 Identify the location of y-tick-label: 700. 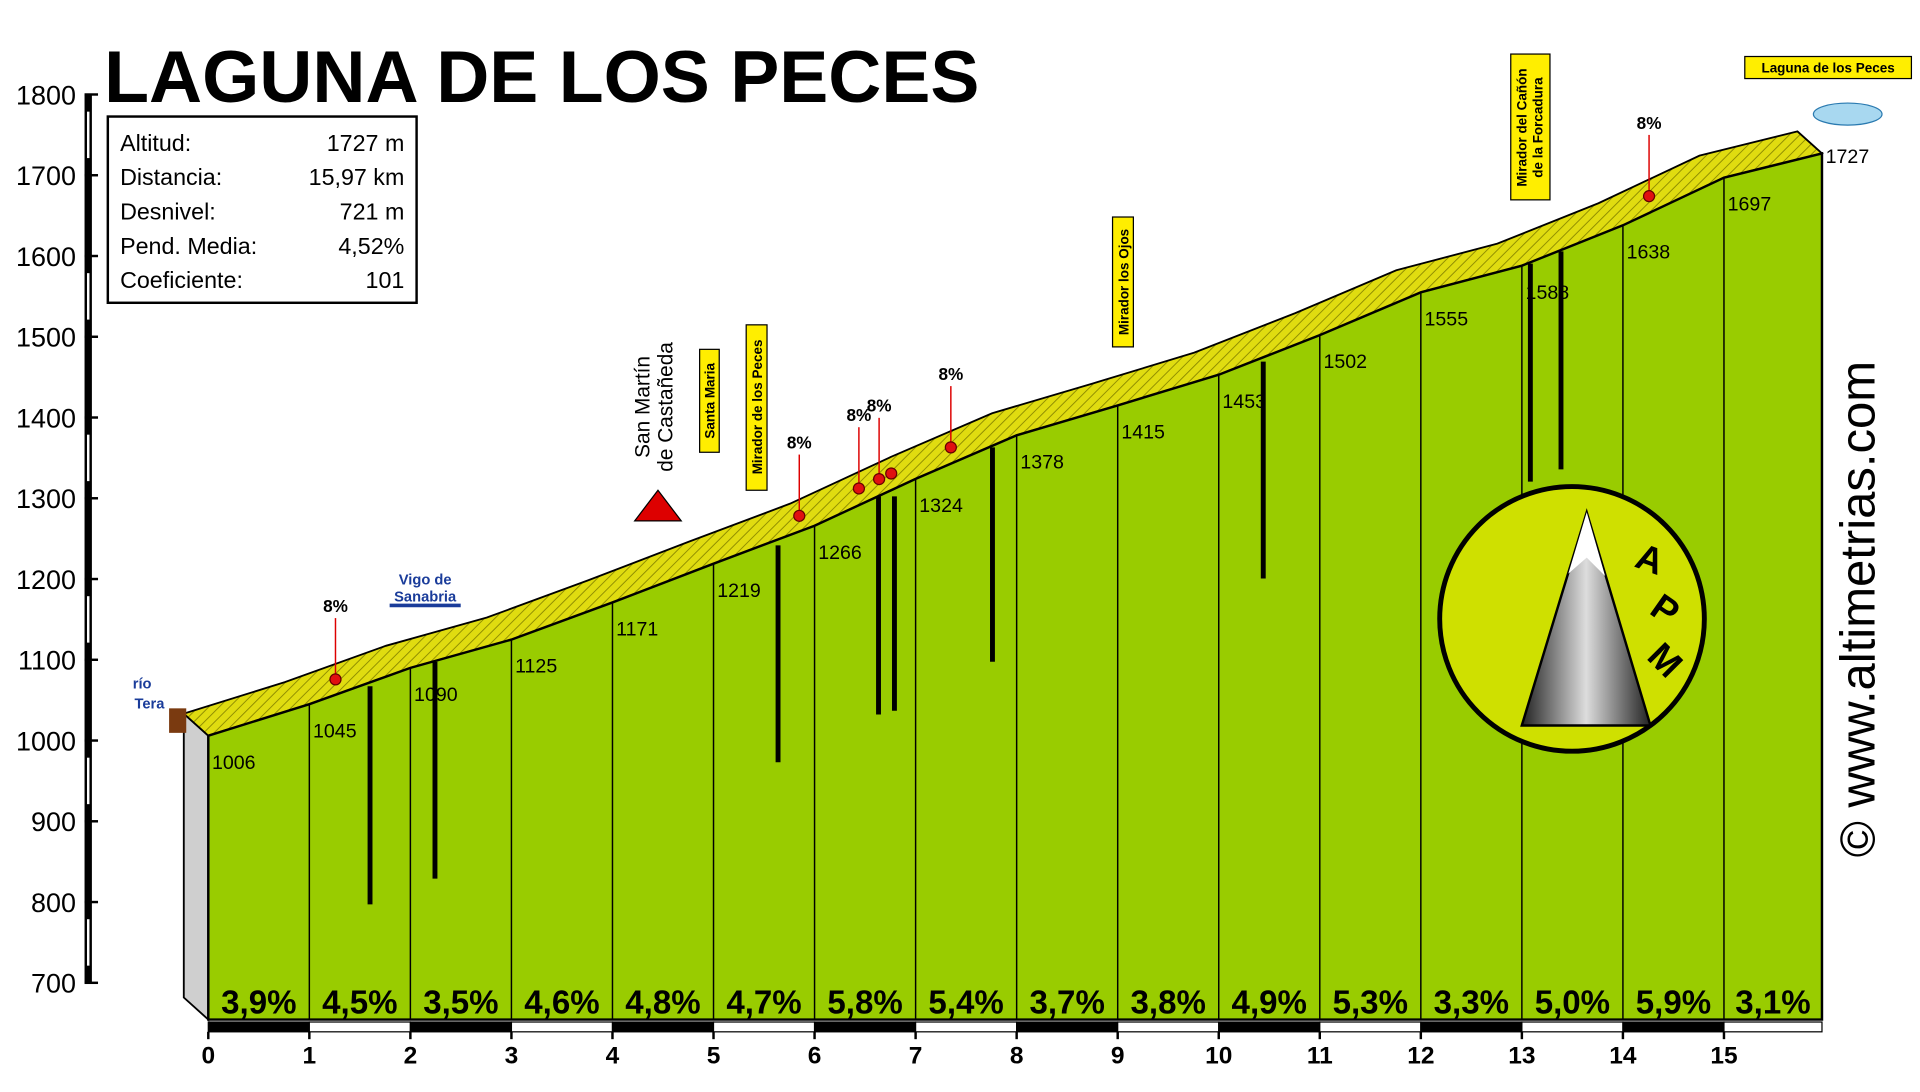
(53, 984).